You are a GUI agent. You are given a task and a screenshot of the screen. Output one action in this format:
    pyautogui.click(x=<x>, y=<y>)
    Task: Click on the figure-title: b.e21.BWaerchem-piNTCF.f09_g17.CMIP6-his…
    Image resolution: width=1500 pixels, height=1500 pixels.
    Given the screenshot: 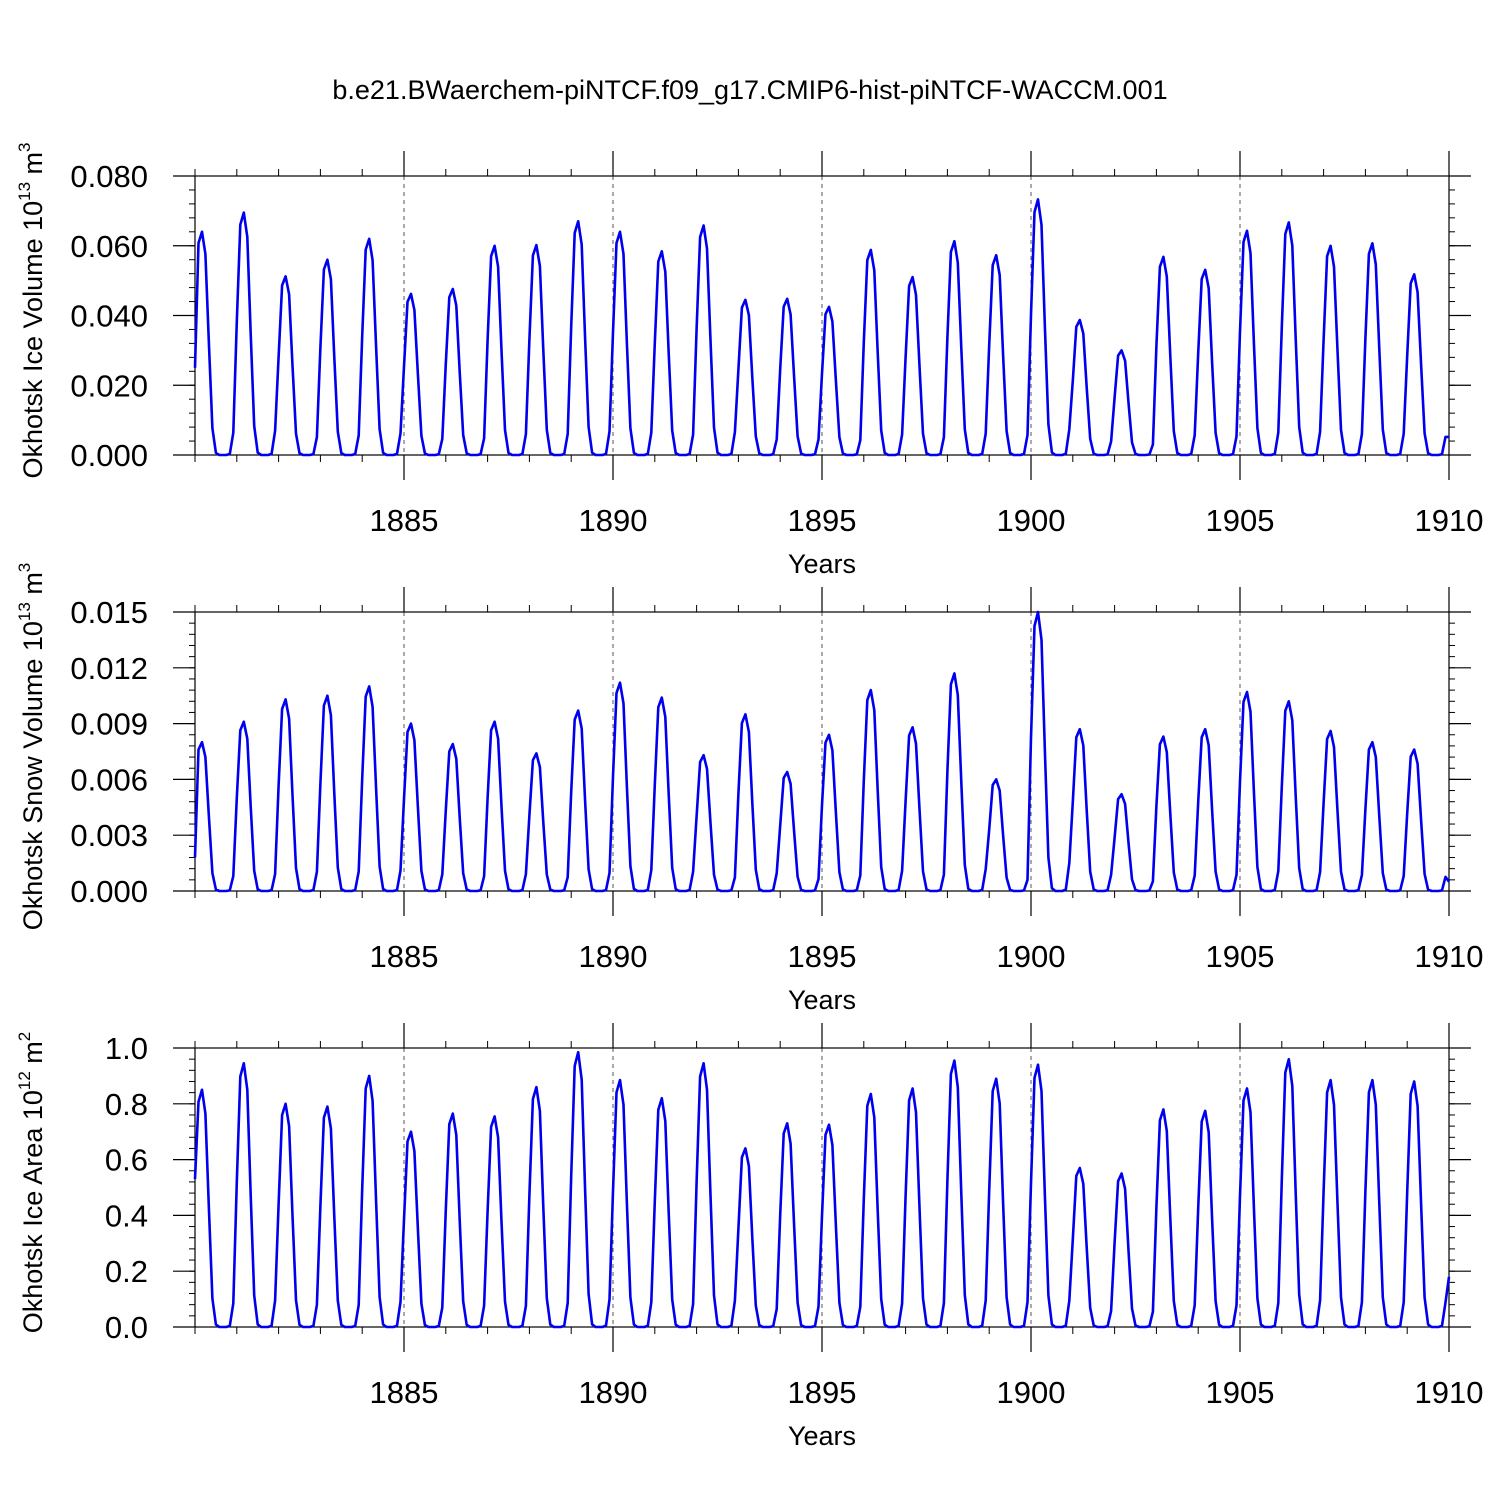 What is the action you would take?
    pyautogui.click(x=749, y=90)
    